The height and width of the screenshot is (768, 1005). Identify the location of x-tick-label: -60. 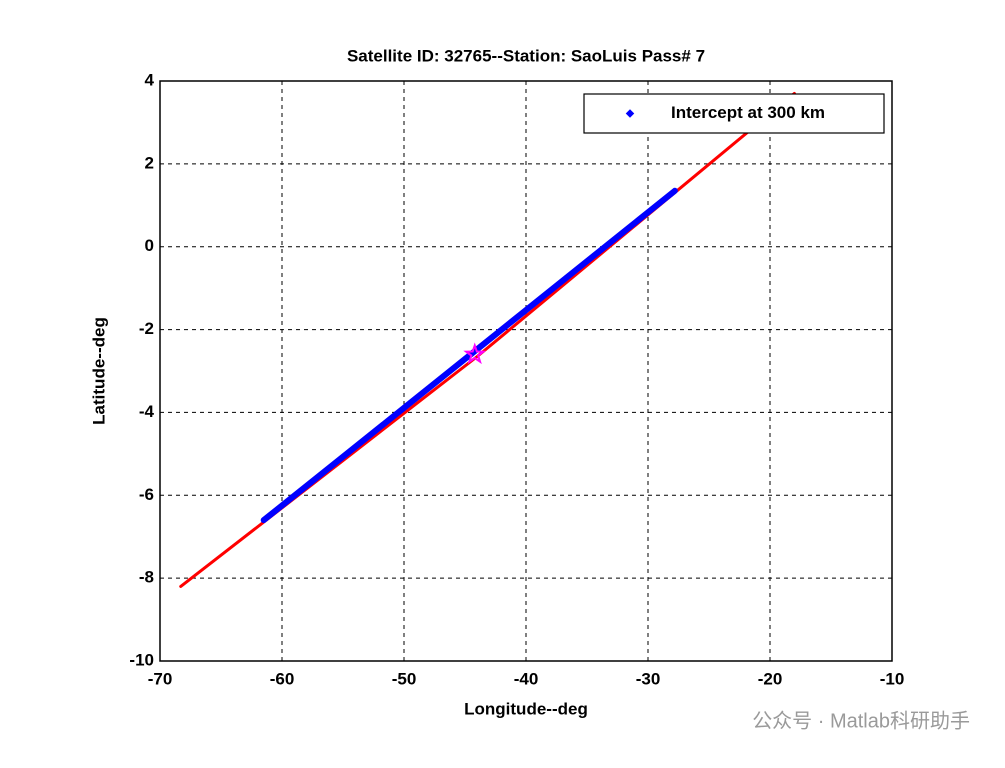
(282, 678).